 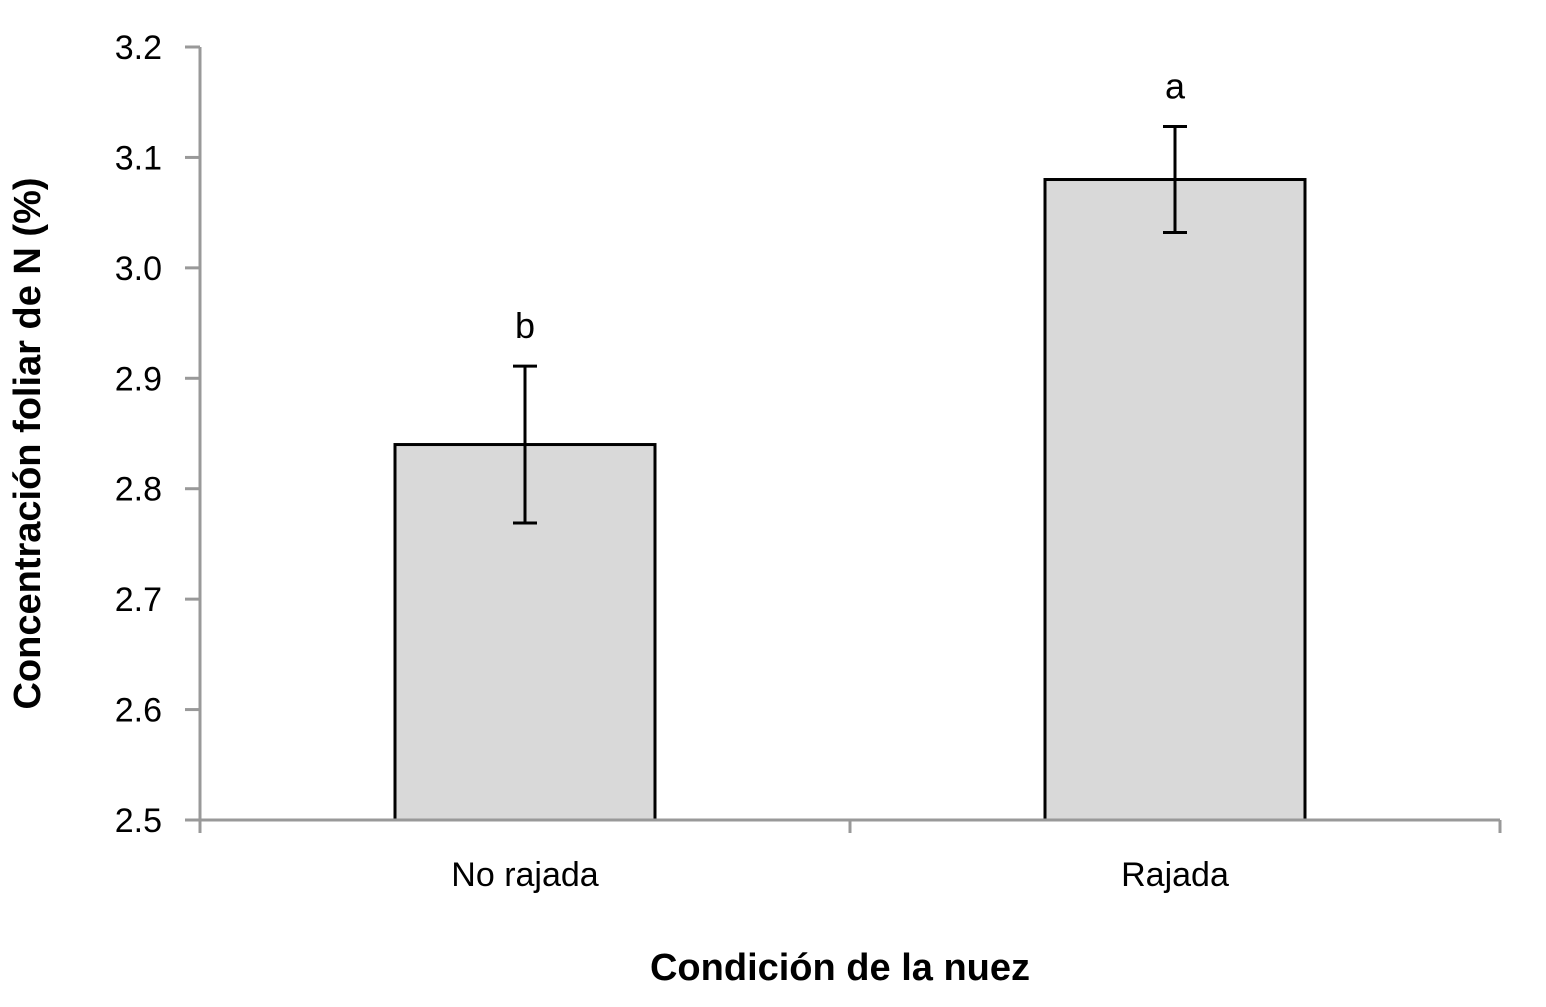 I want to click on y-tick-label: 2.6, so click(x=138, y=711).